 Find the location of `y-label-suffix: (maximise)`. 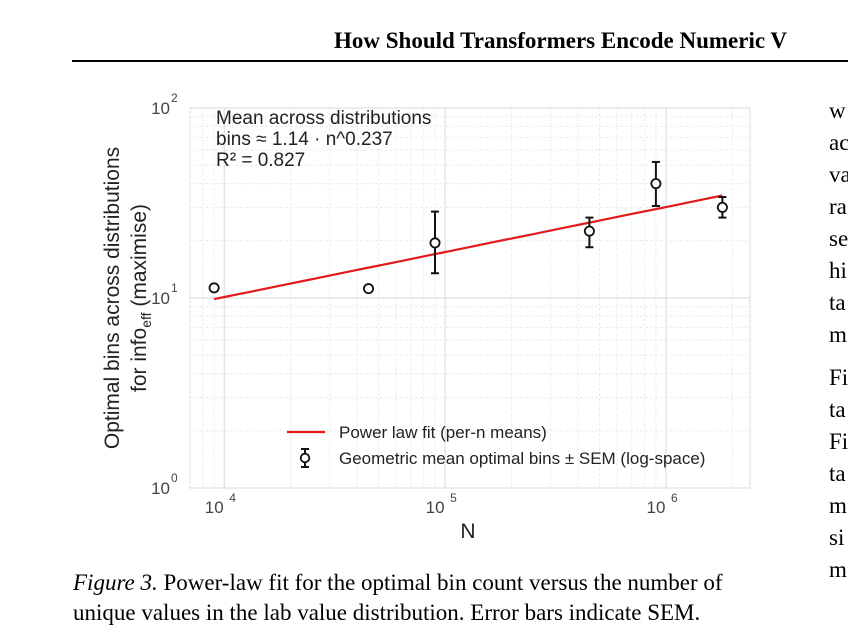

y-label-suffix: (maximise) is located at coordinates (139, 258).